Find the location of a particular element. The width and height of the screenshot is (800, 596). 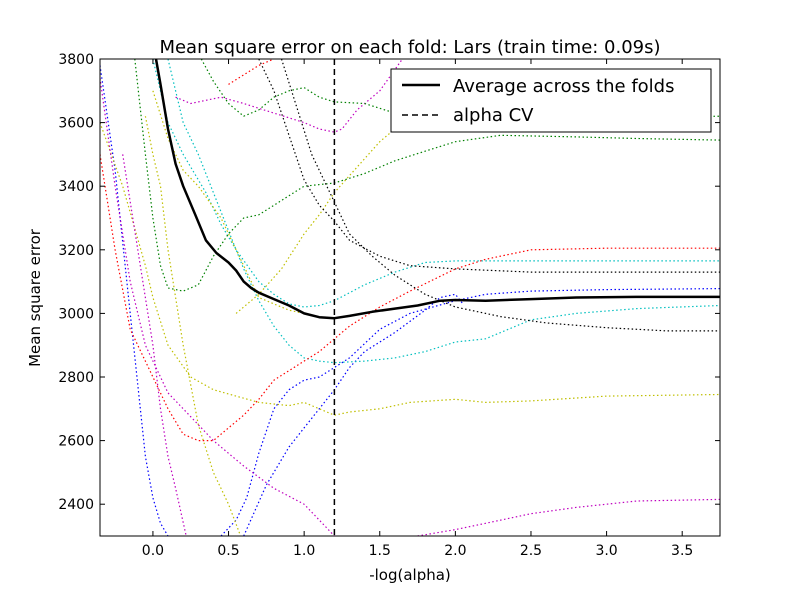

x-tick-label: 0.0 is located at coordinates (153, 551).